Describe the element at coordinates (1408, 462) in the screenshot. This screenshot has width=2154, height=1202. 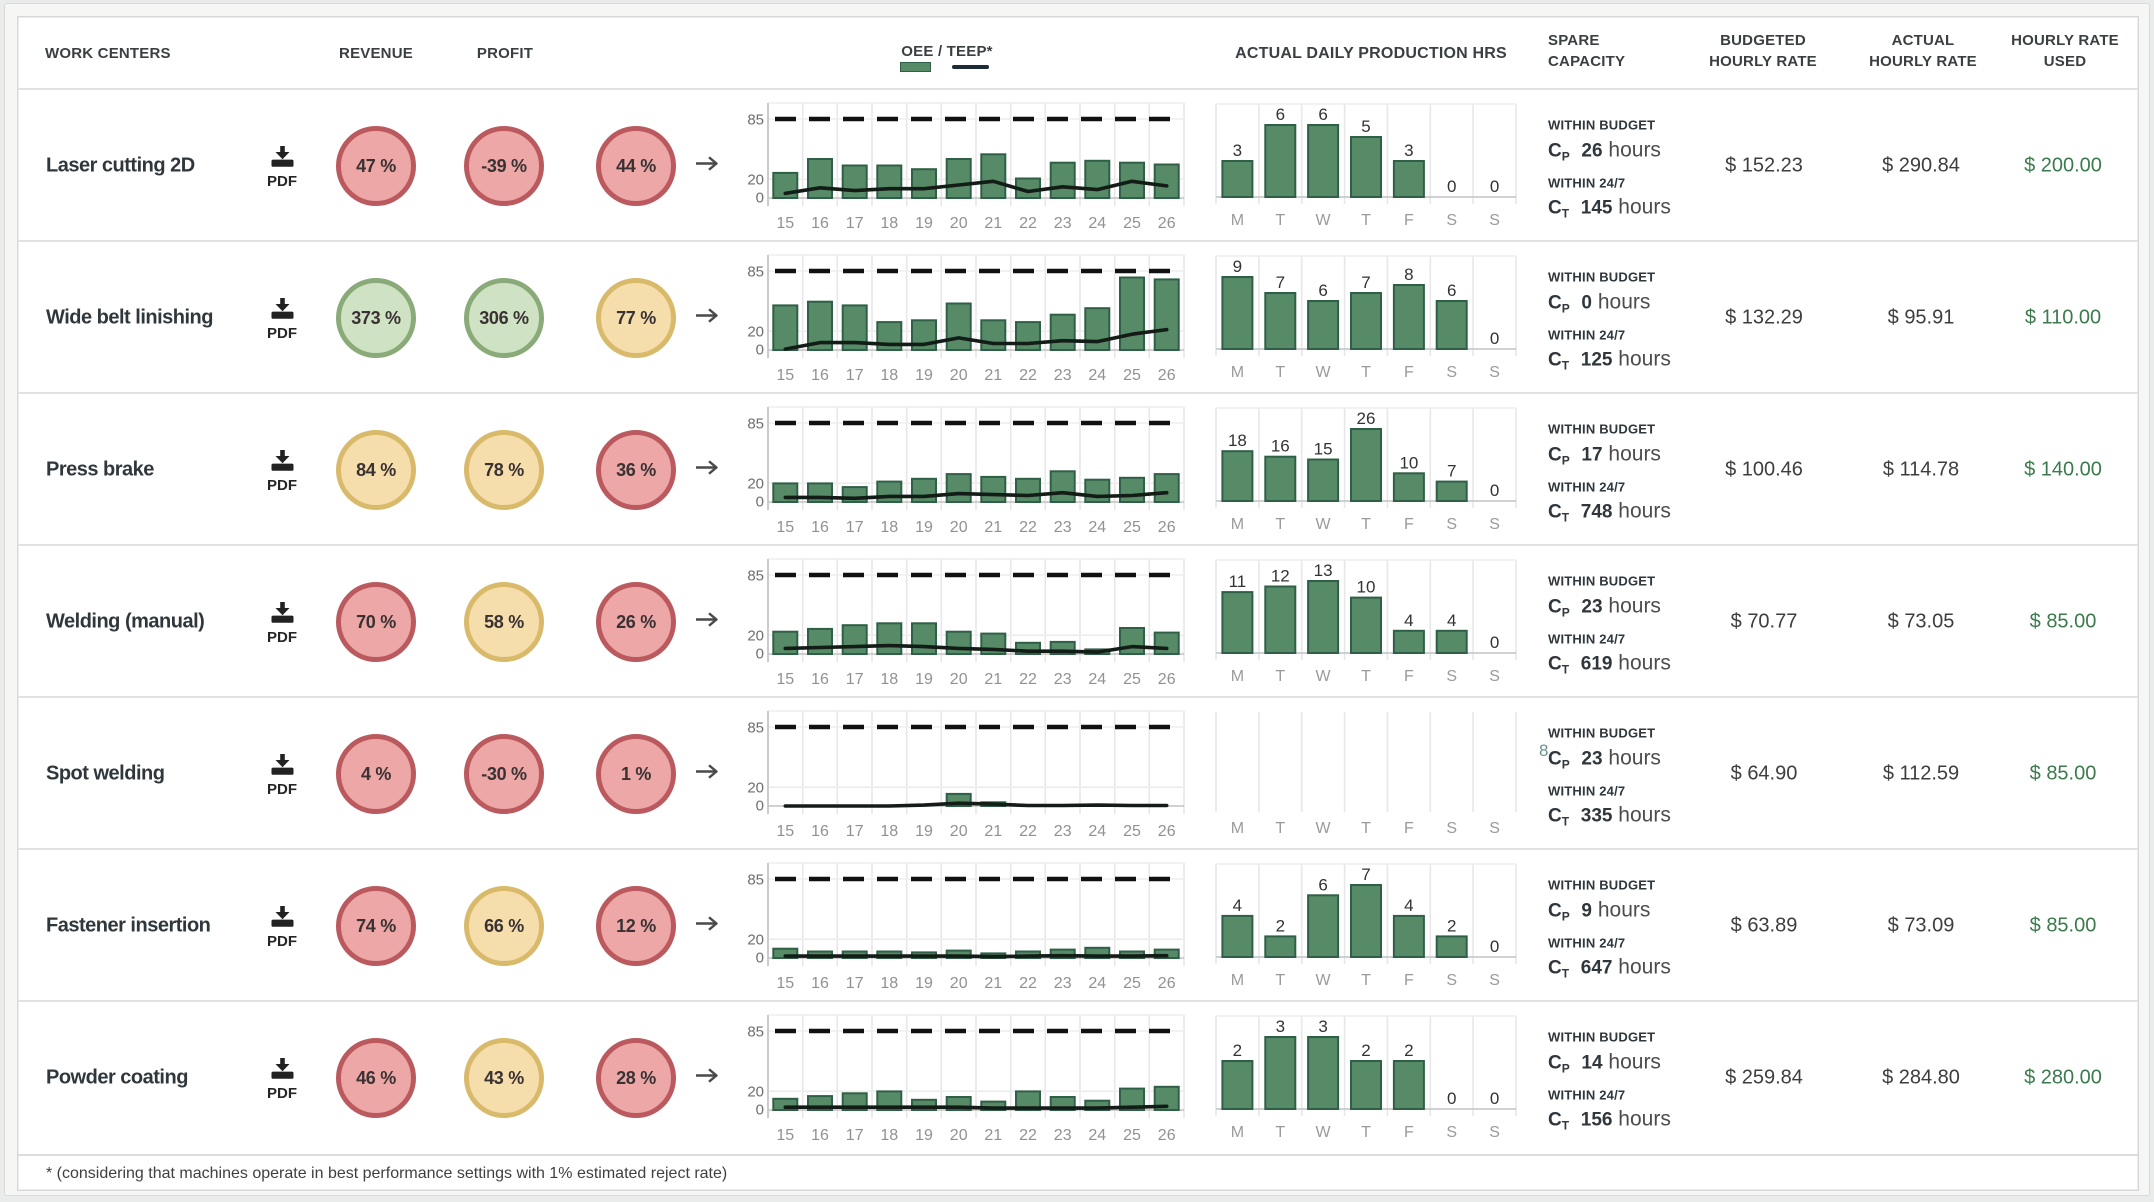
I see `svg-text: 10` at that location.